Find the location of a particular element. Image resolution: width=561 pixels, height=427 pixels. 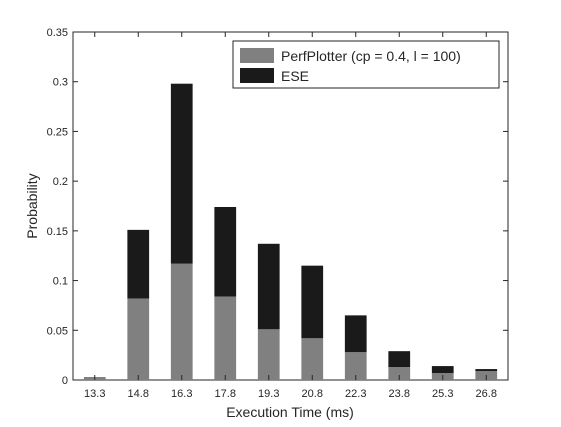

legend-label-perfplotter: PerfPlotter (cp = 0.4, l = 100) is located at coordinates (371, 56).